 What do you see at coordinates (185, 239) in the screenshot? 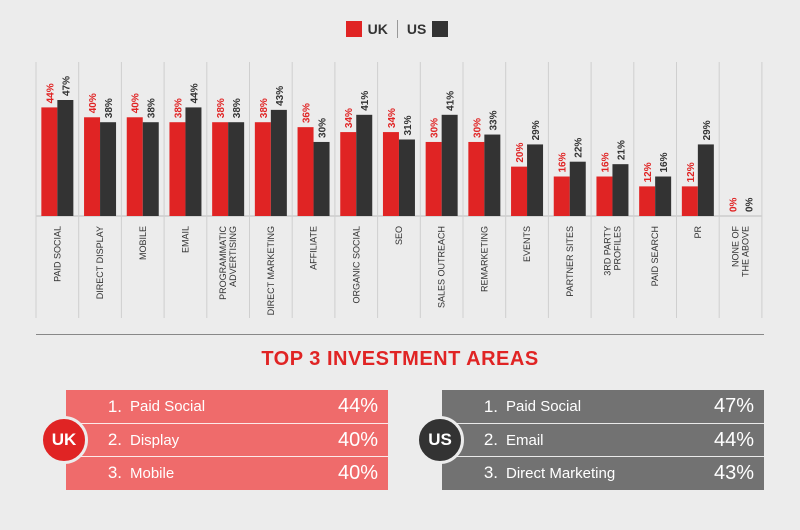
I see `category-label: EMAIL` at bounding box center [185, 239].